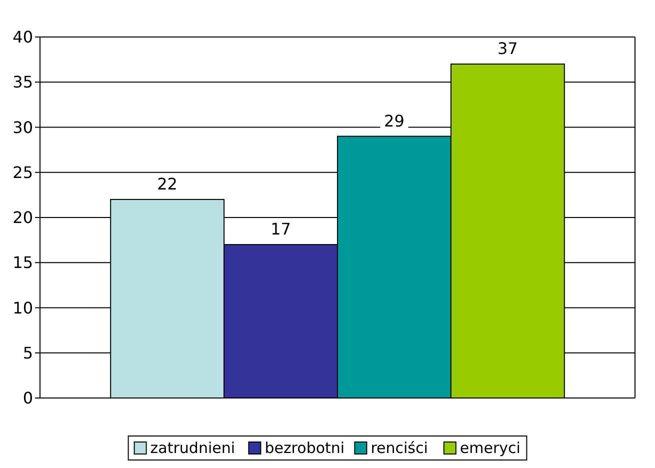 This screenshot has height=468, width=655. What do you see at coordinates (22, 127) in the screenshot?
I see `y-tick-label: 30` at bounding box center [22, 127].